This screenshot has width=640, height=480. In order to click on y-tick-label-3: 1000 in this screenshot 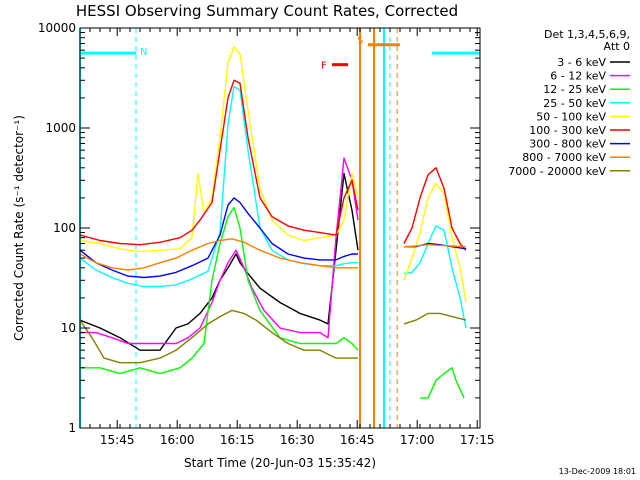, I will do `click(60, 128)`.